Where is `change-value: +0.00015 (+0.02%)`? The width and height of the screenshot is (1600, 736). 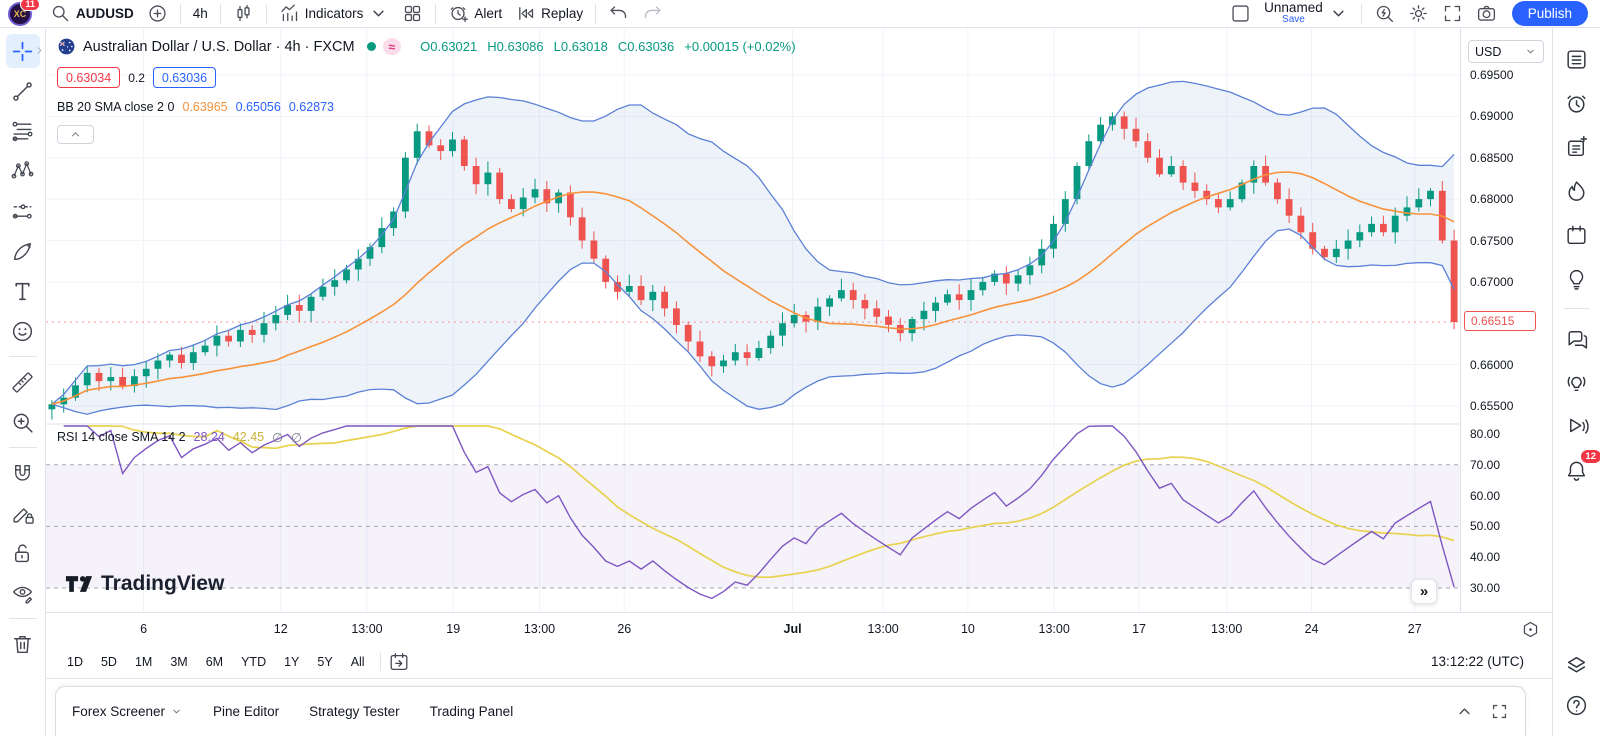 change-value: +0.00015 (+0.02%) is located at coordinates (740, 46).